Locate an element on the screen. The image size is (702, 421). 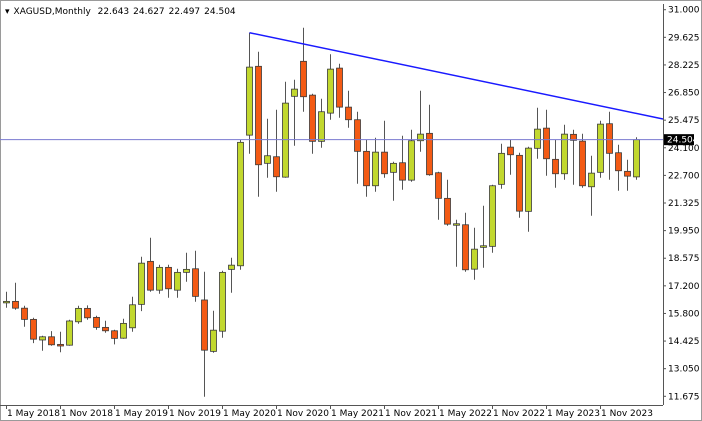
dropdown-triangle-icon: ▾ is located at coordinates (7, 12).